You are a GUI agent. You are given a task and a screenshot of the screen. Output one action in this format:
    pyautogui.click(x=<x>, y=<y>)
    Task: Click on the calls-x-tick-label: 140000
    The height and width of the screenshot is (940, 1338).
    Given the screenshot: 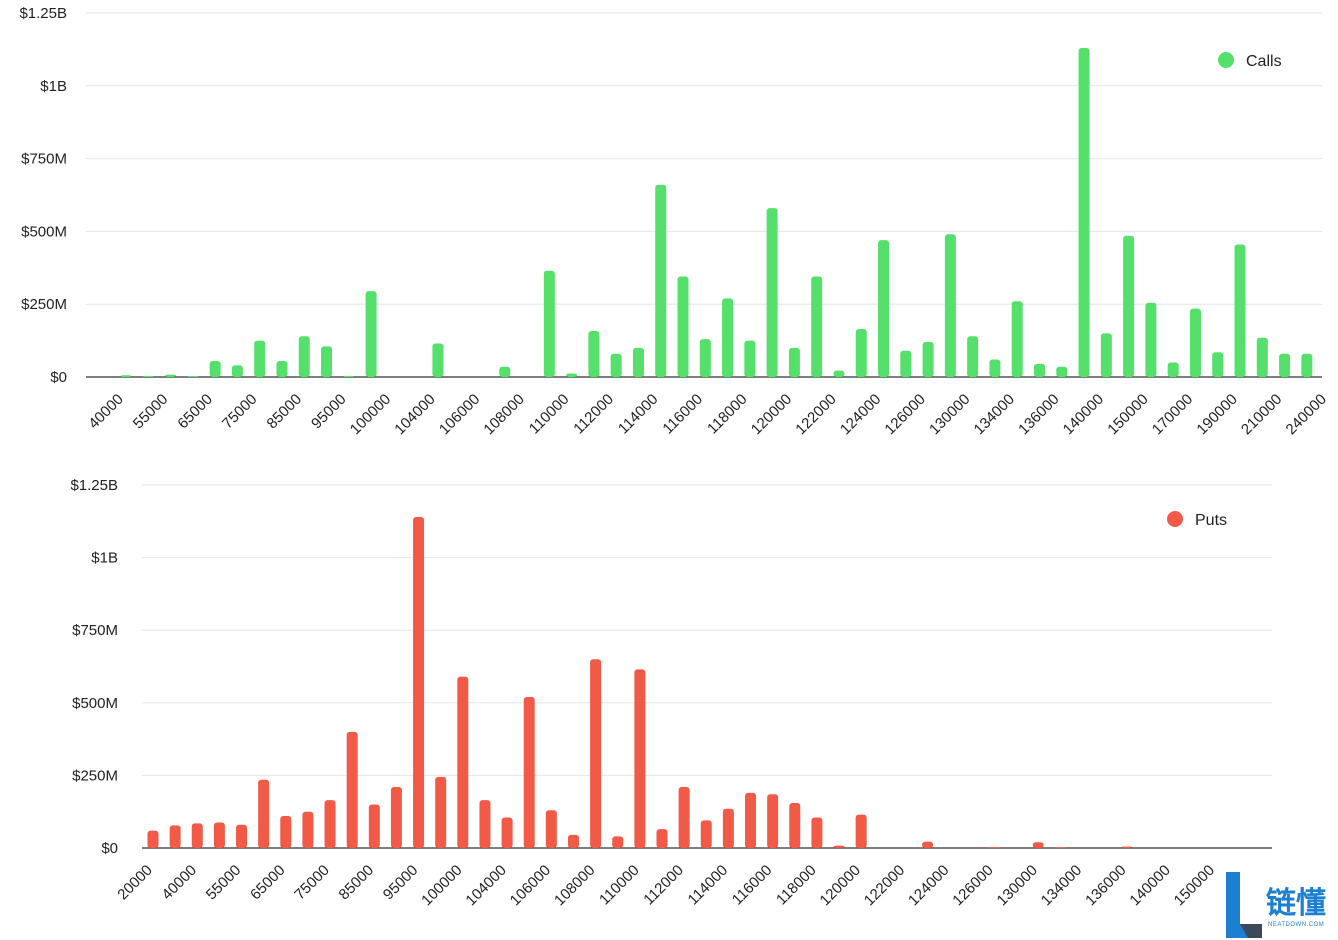 What is the action you would take?
    pyautogui.click(x=1083, y=414)
    